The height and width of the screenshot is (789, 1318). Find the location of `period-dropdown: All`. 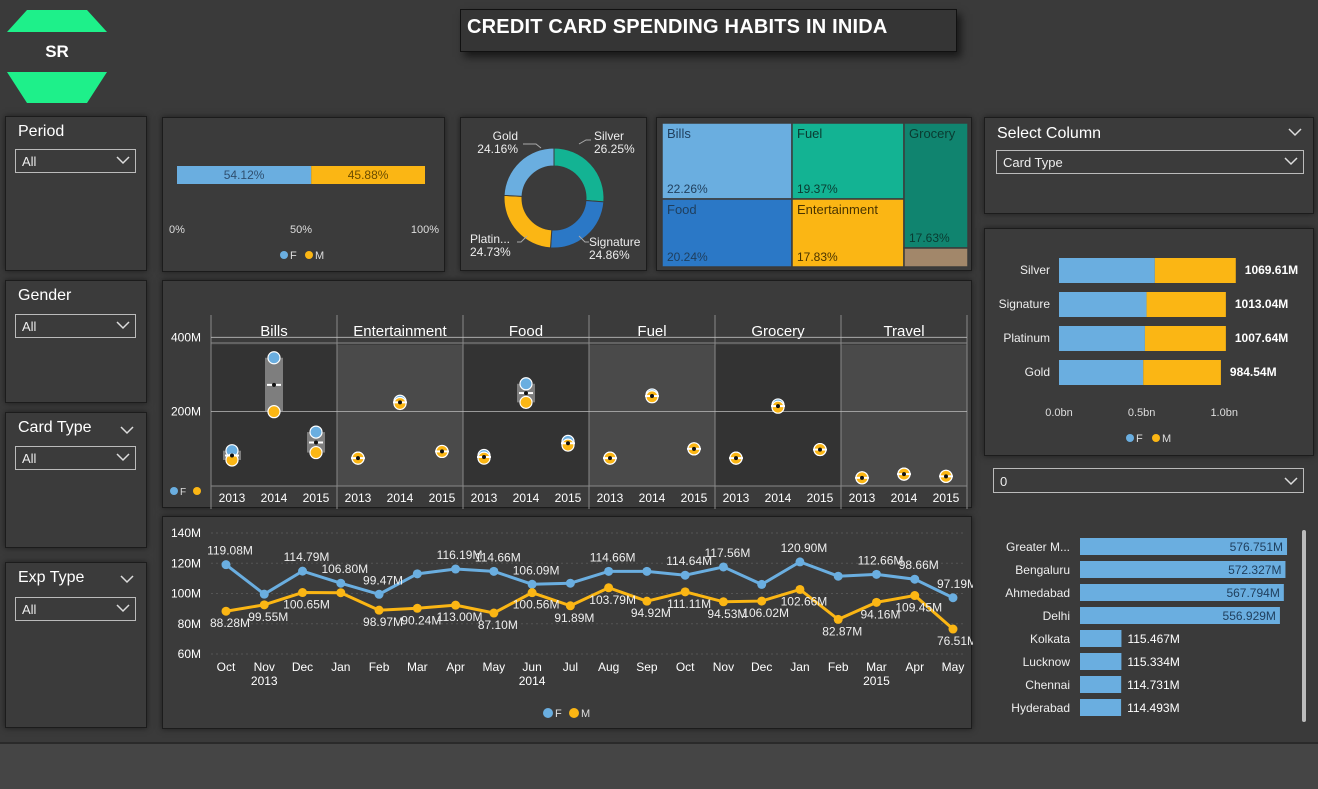

period-dropdown: All is located at coordinates (75, 161).